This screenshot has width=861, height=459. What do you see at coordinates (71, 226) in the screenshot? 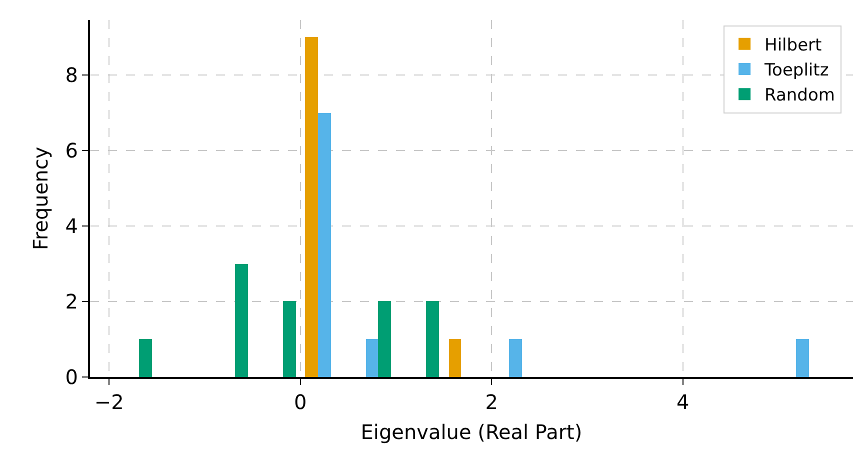
I see `y-tick-label: 4` at bounding box center [71, 226].